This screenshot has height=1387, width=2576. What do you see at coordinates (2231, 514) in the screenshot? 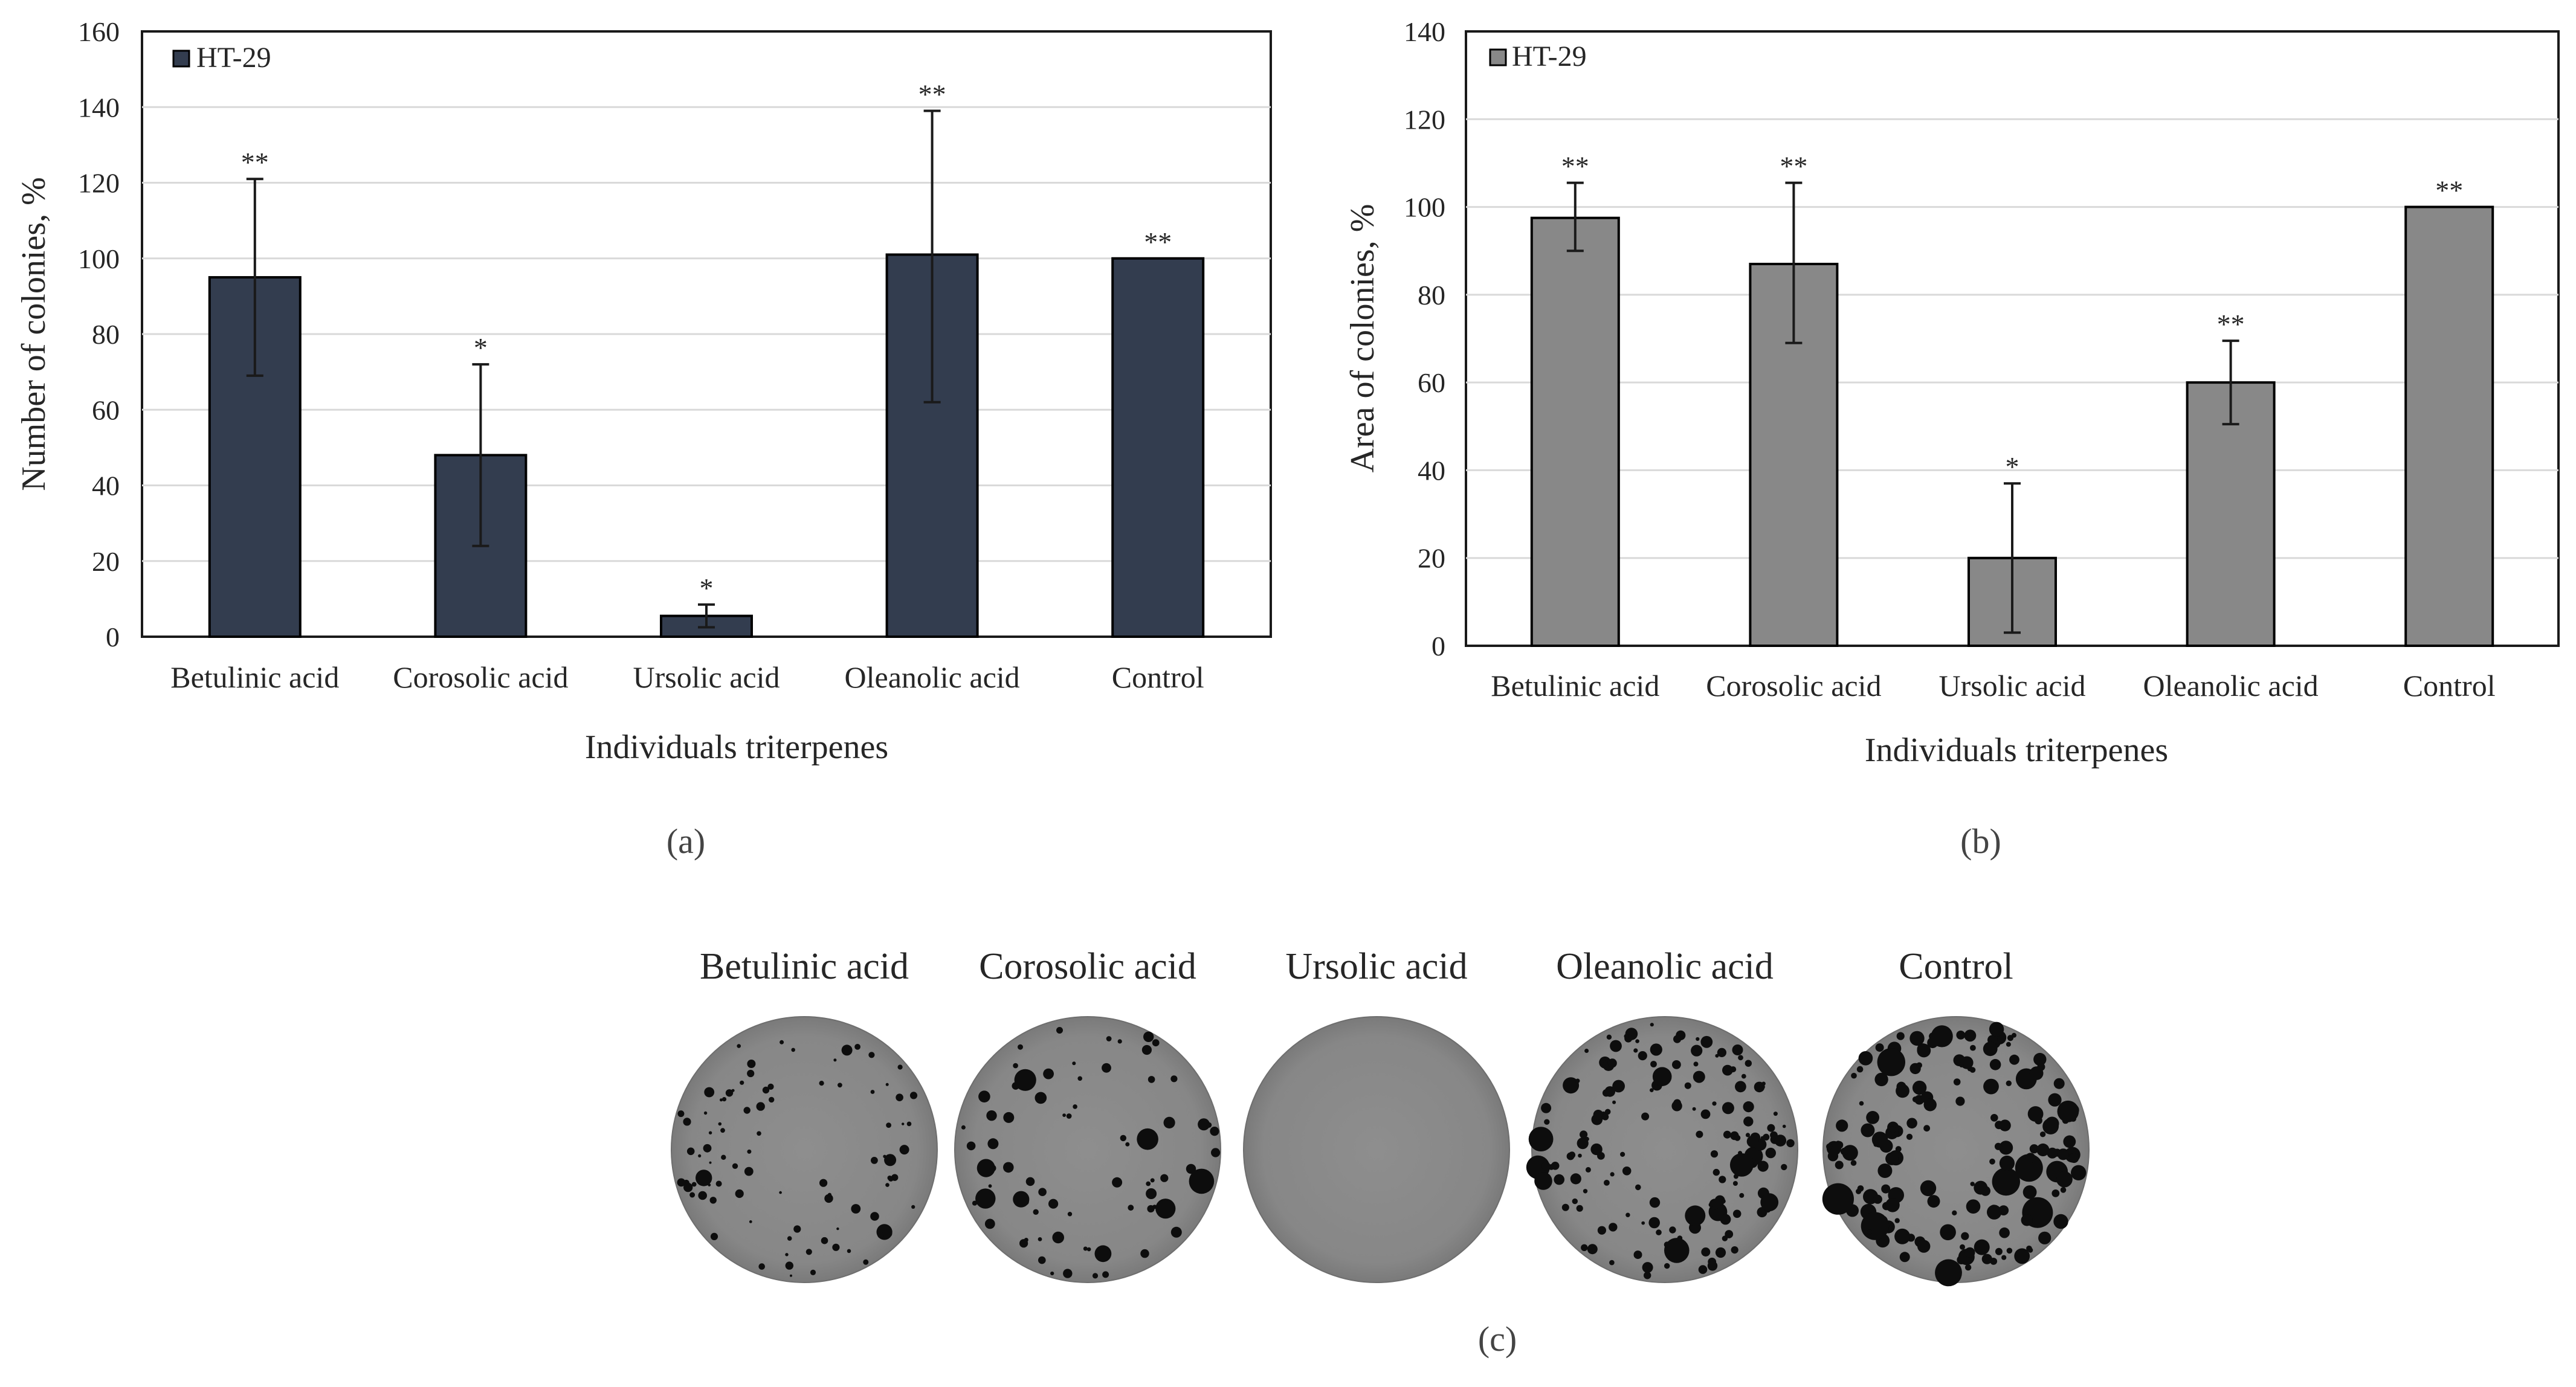
I see `chart-b-bar` at bounding box center [2231, 514].